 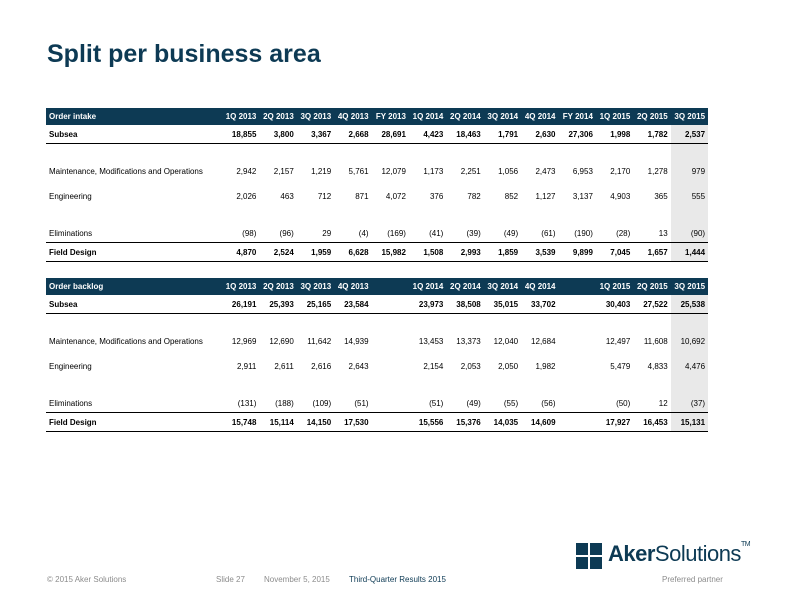 I want to click on table-cell: 12, so click(x=652, y=403).